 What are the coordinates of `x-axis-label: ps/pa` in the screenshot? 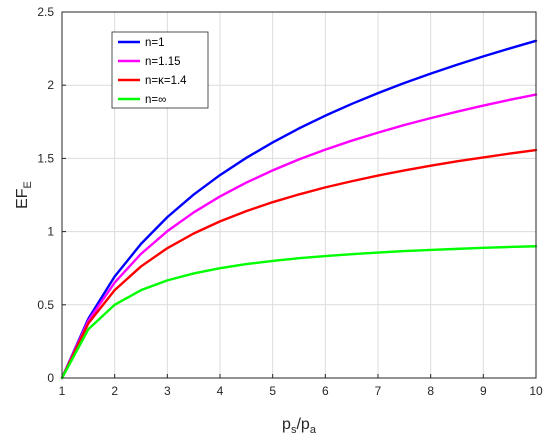 It's located at (299, 426).